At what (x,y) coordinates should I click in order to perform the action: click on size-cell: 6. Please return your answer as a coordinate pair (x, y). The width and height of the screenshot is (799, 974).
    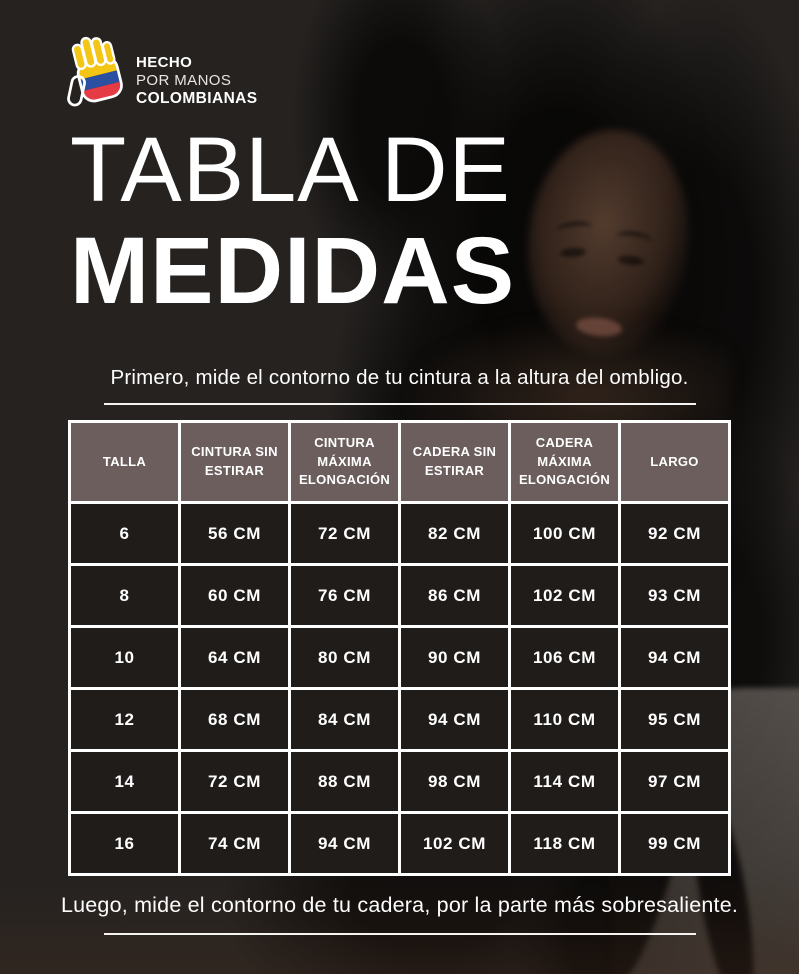
    Looking at the image, I should click on (124, 533).